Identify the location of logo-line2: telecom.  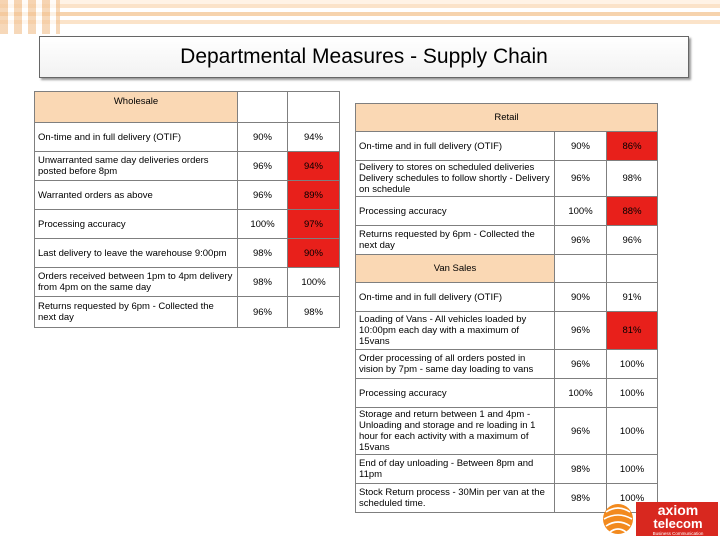
(677, 523).